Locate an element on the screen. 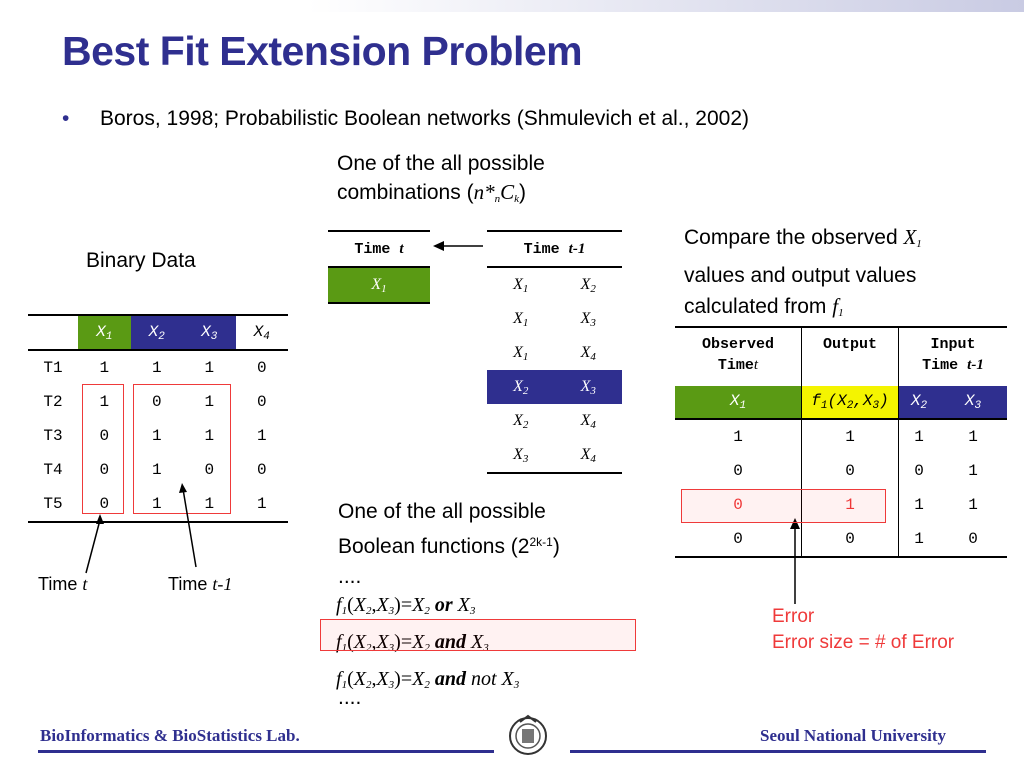 This screenshot has width=1024, height=768. function-item-or: f1(X2,X3)=X2 or X3 is located at coordinates (406, 605).